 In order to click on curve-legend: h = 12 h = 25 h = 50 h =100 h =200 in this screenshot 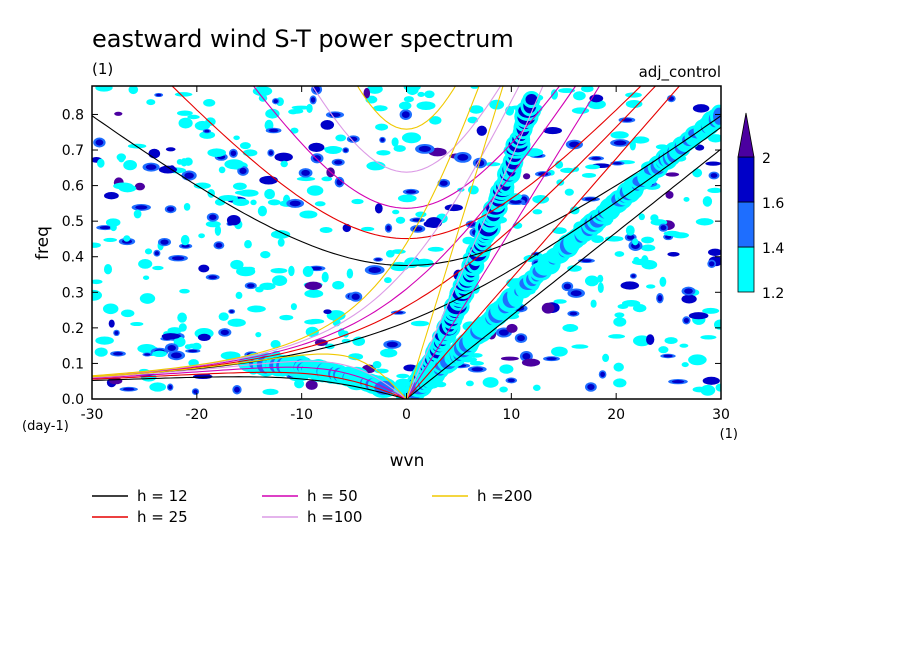, I will do `click(312, 506)`.